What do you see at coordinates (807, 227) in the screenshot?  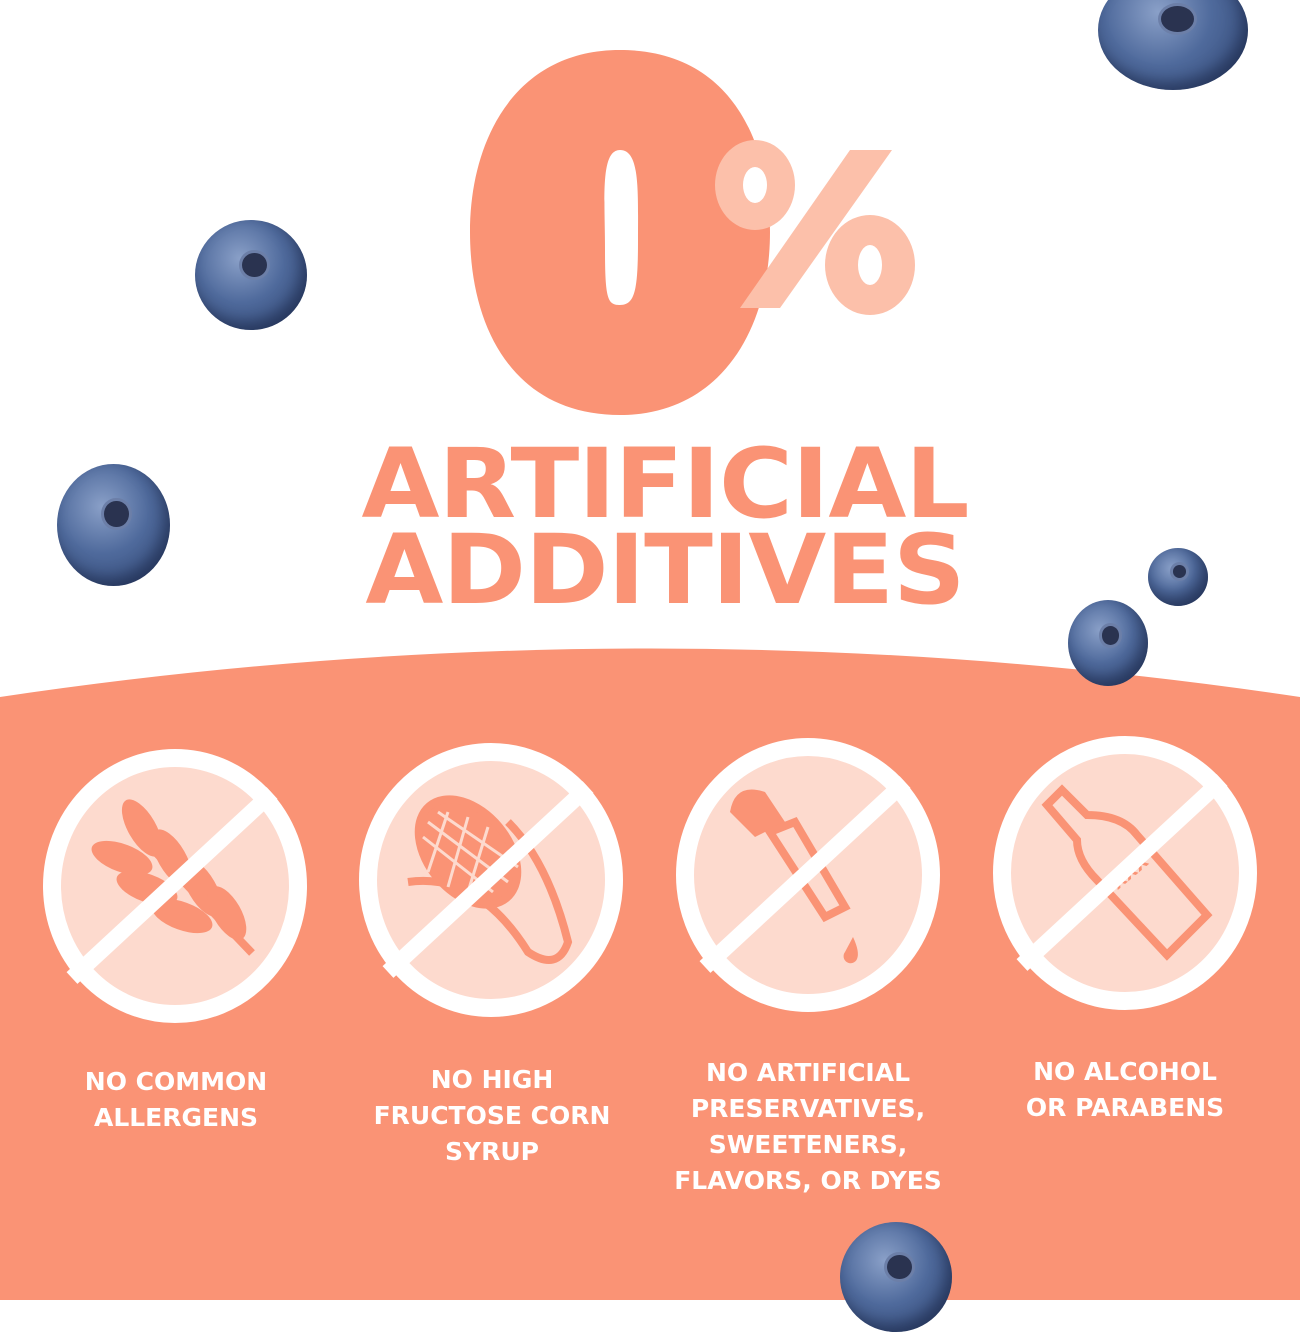 I see `percent-sign: %` at bounding box center [807, 227].